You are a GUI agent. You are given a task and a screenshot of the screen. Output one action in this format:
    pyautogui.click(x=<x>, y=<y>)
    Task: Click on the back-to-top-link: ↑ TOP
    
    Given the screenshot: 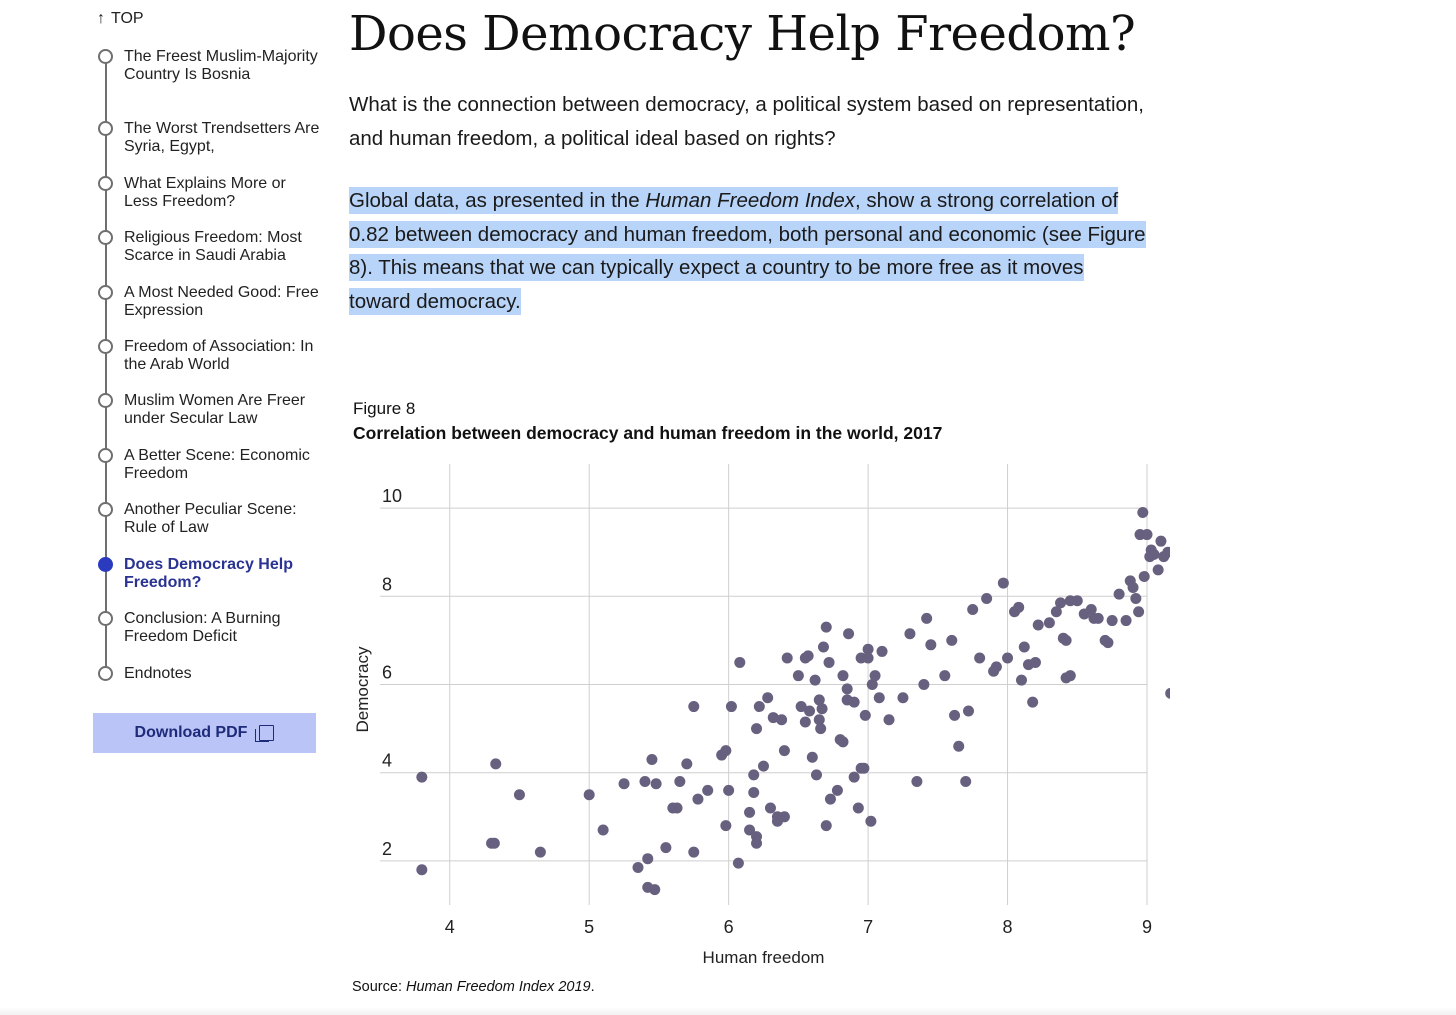 What is the action you would take?
    pyautogui.click(x=120, y=19)
    